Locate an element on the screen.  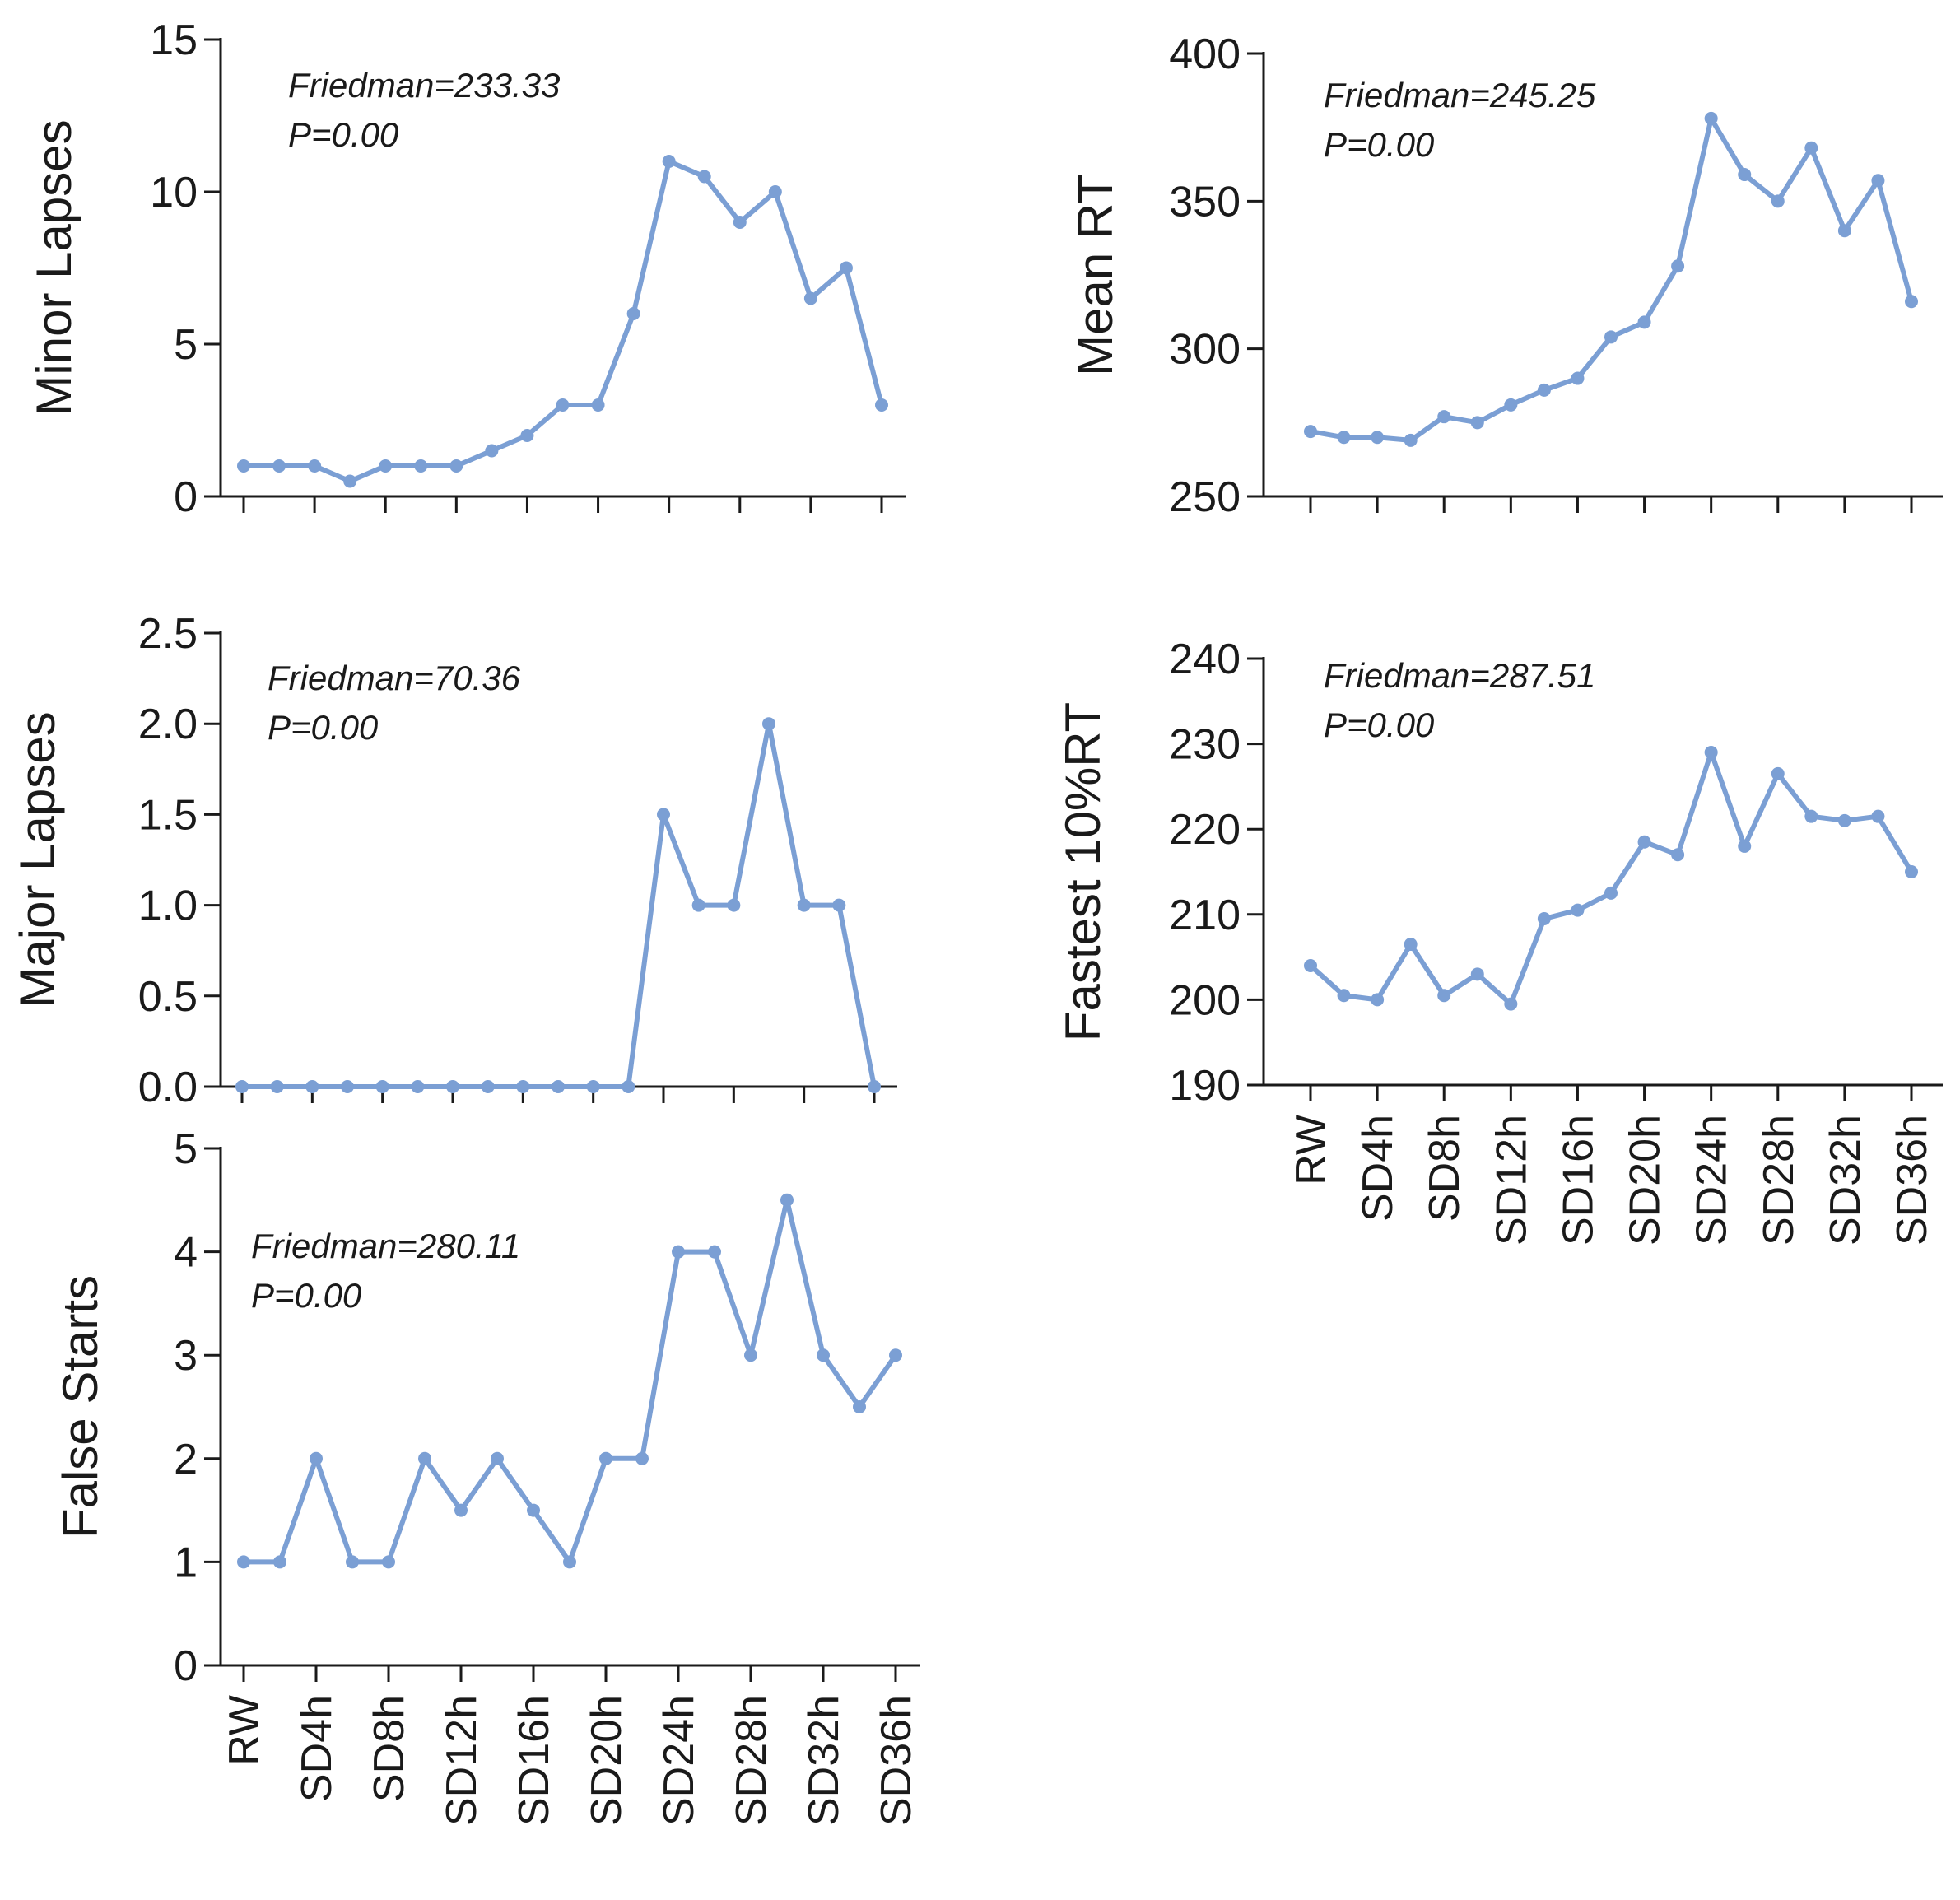
false-y-tick-label: 1 is located at coordinates (186, 1562).